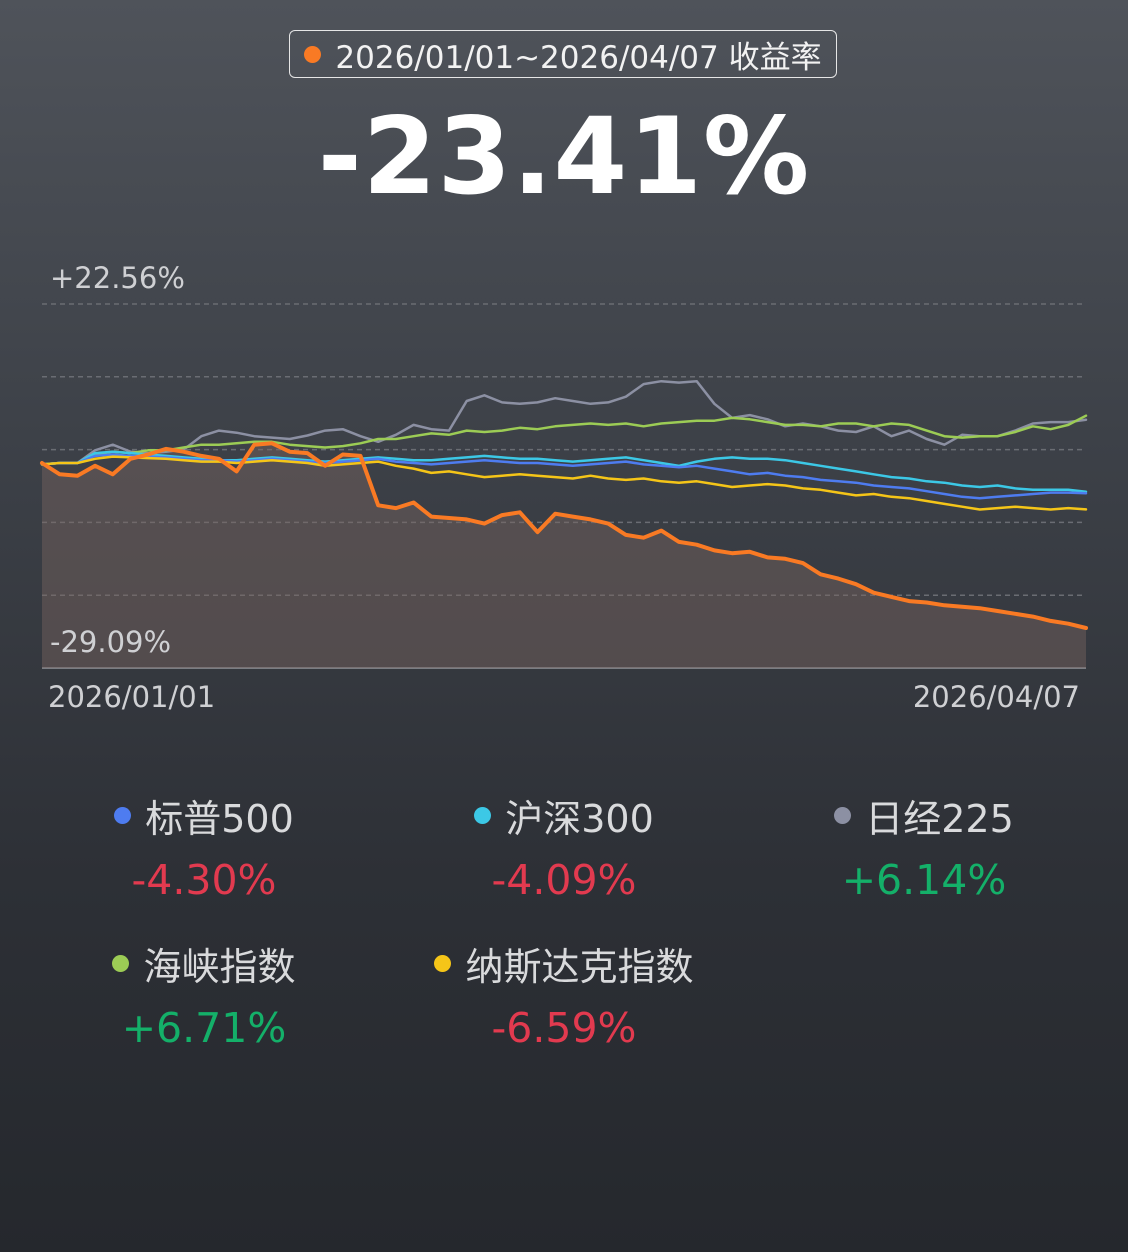 This screenshot has height=1252, width=1128. What do you see at coordinates (579, 818) in the screenshot?
I see `legend-name: 沪深300` at bounding box center [579, 818].